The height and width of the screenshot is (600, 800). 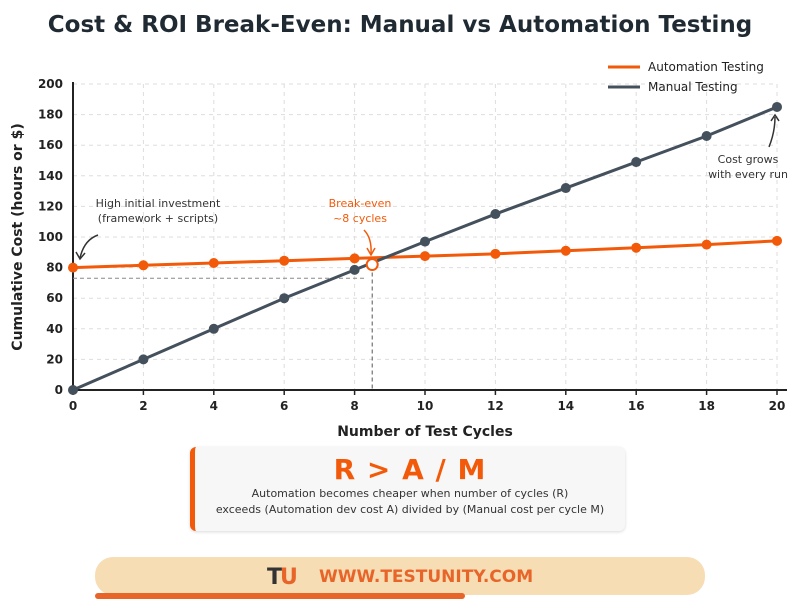 What do you see at coordinates (158, 218) in the screenshot?
I see `annotation-initial-investment: (framework + scripts)` at bounding box center [158, 218].